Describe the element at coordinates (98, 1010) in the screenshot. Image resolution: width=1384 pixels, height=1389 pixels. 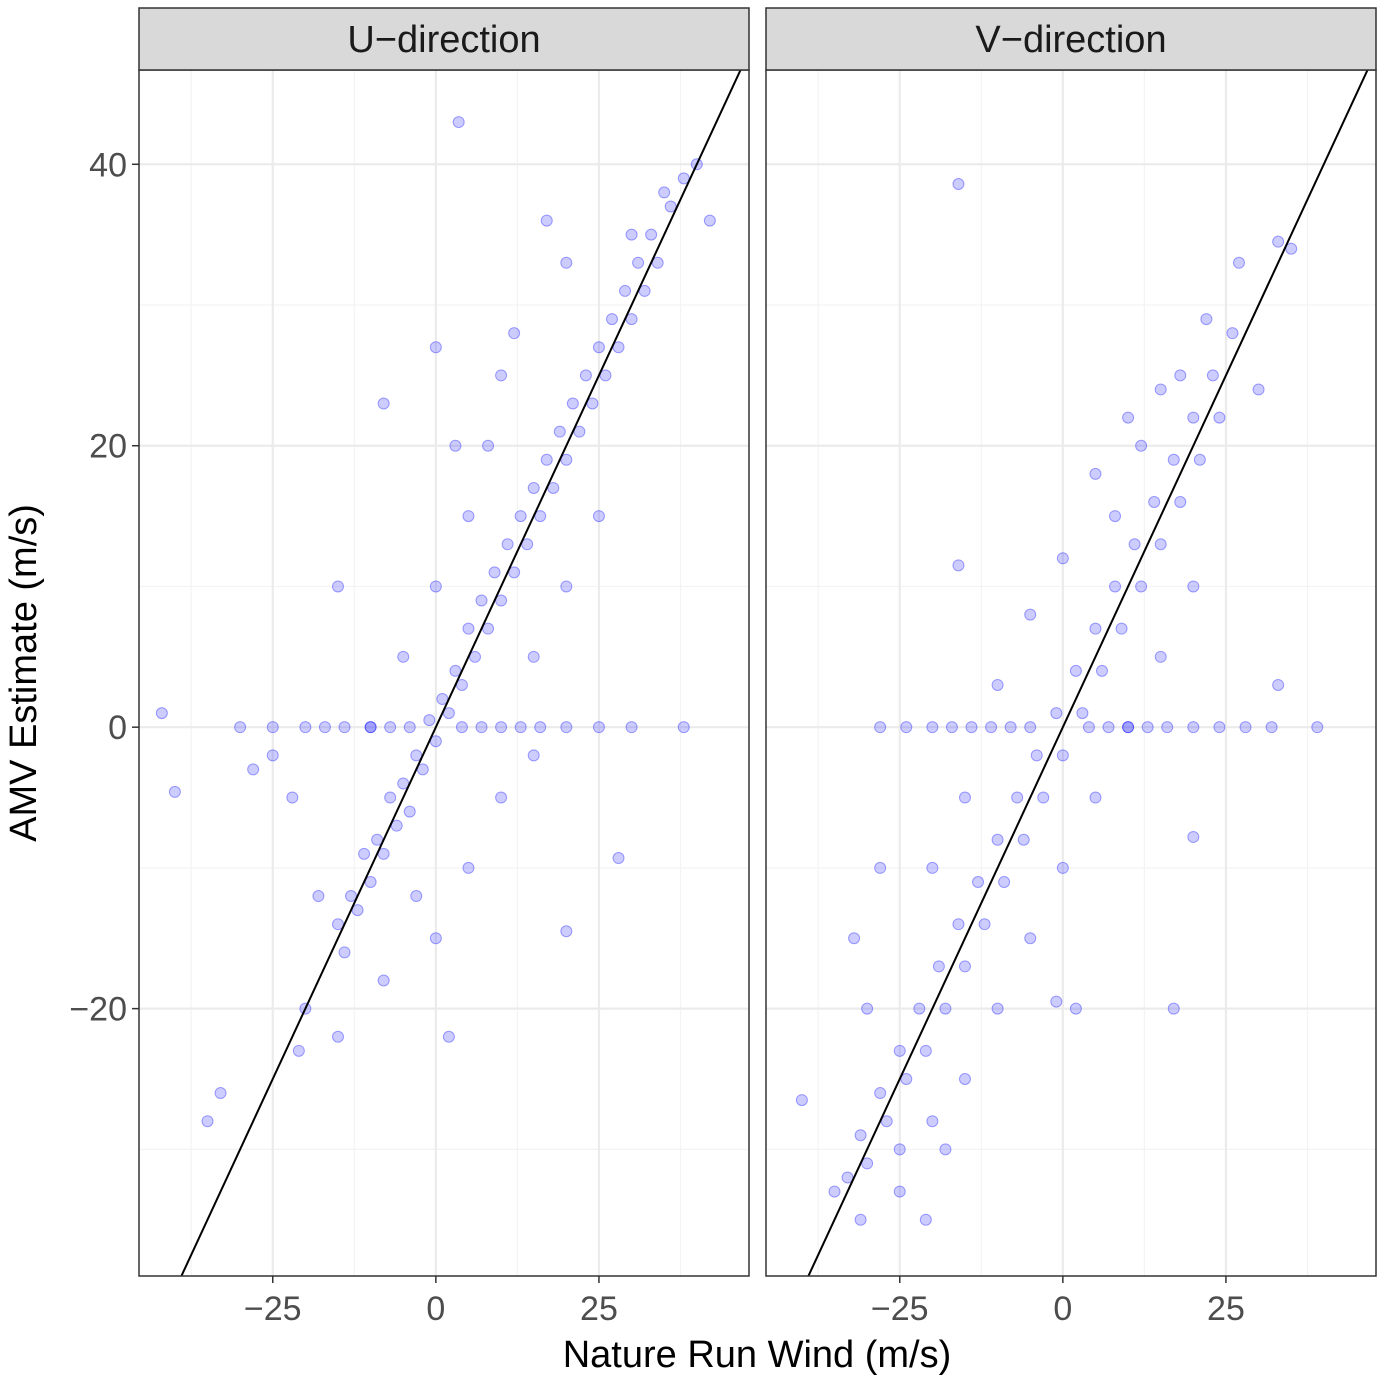
I see `y-tick-label: −20` at that location.